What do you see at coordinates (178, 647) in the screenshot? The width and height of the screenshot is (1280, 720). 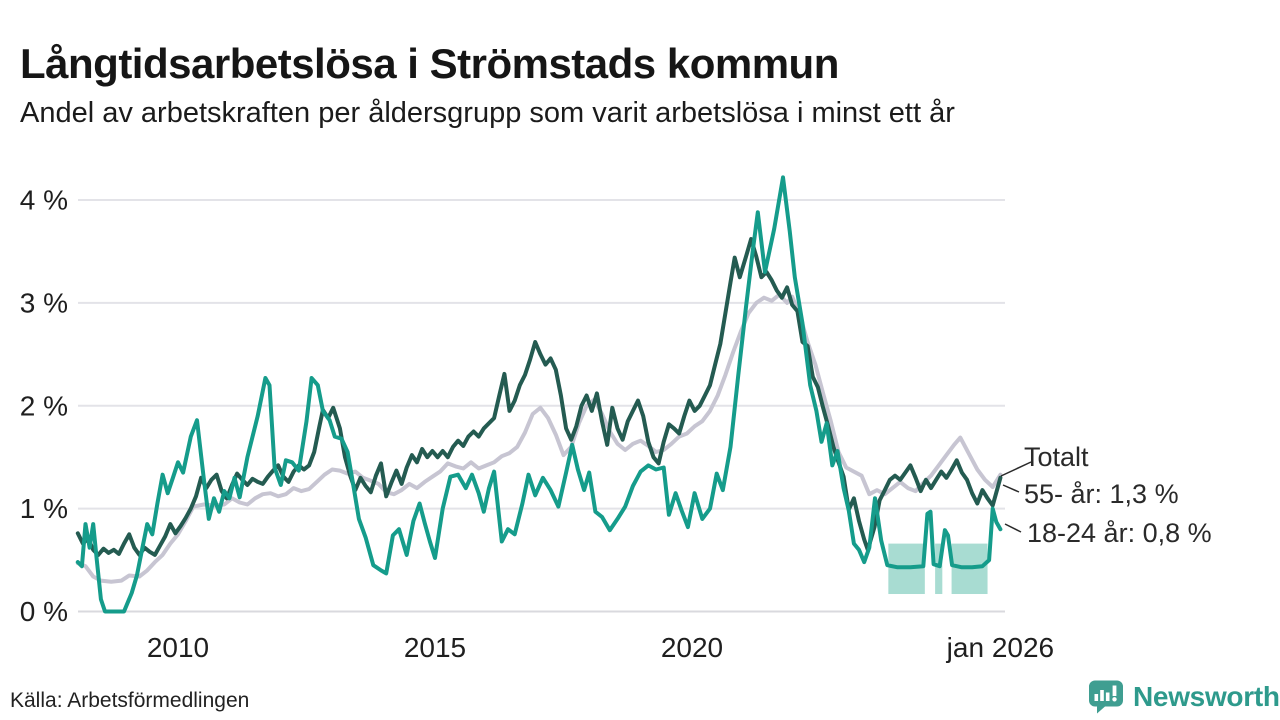 I see `x-tick-label: 2010` at bounding box center [178, 647].